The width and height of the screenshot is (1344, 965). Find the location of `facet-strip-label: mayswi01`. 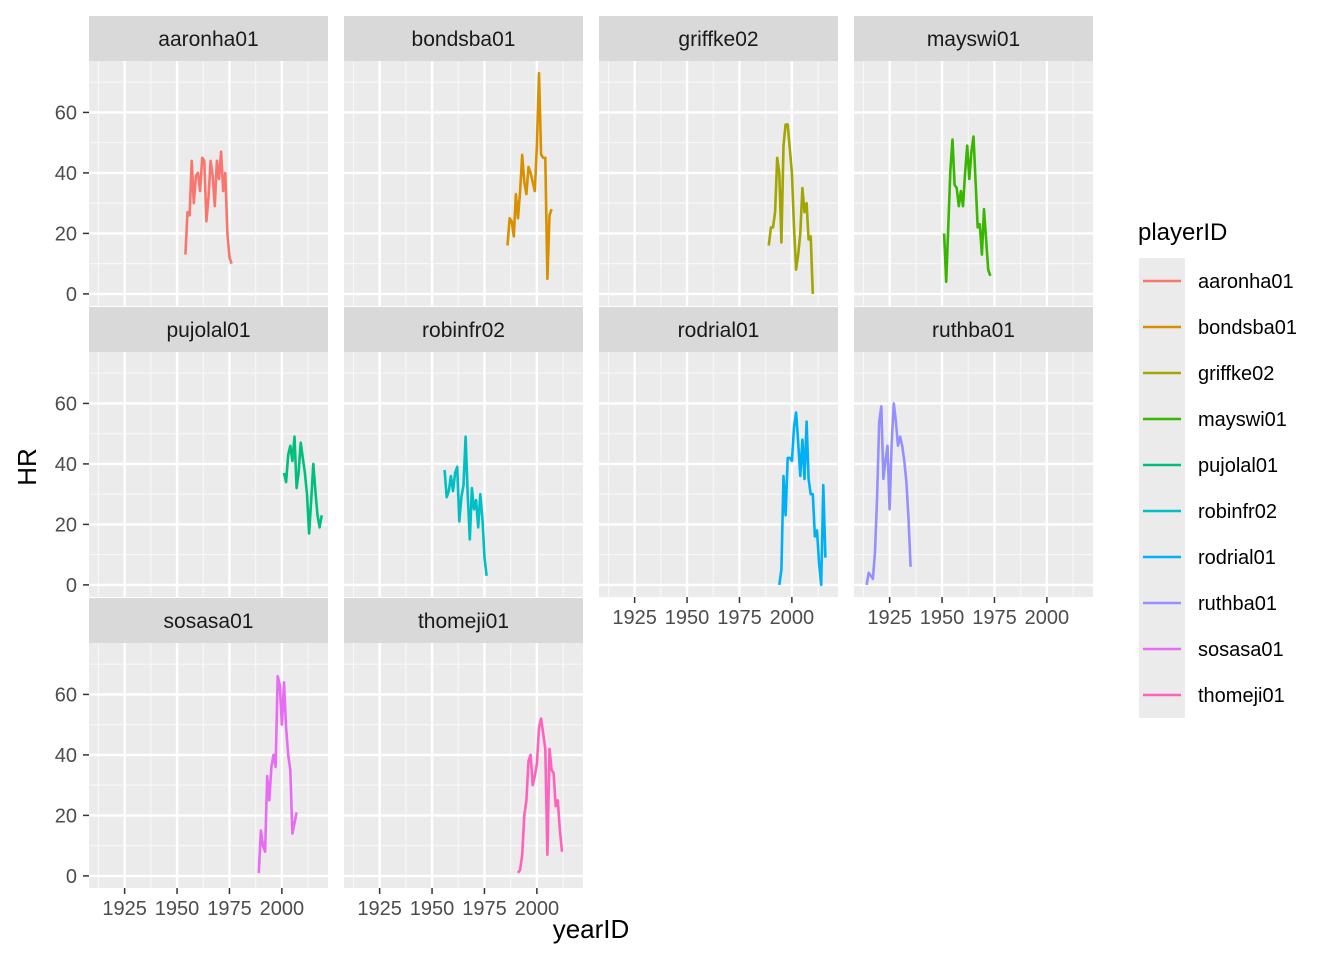

facet-strip-label: mayswi01 is located at coordinates (973, 39).